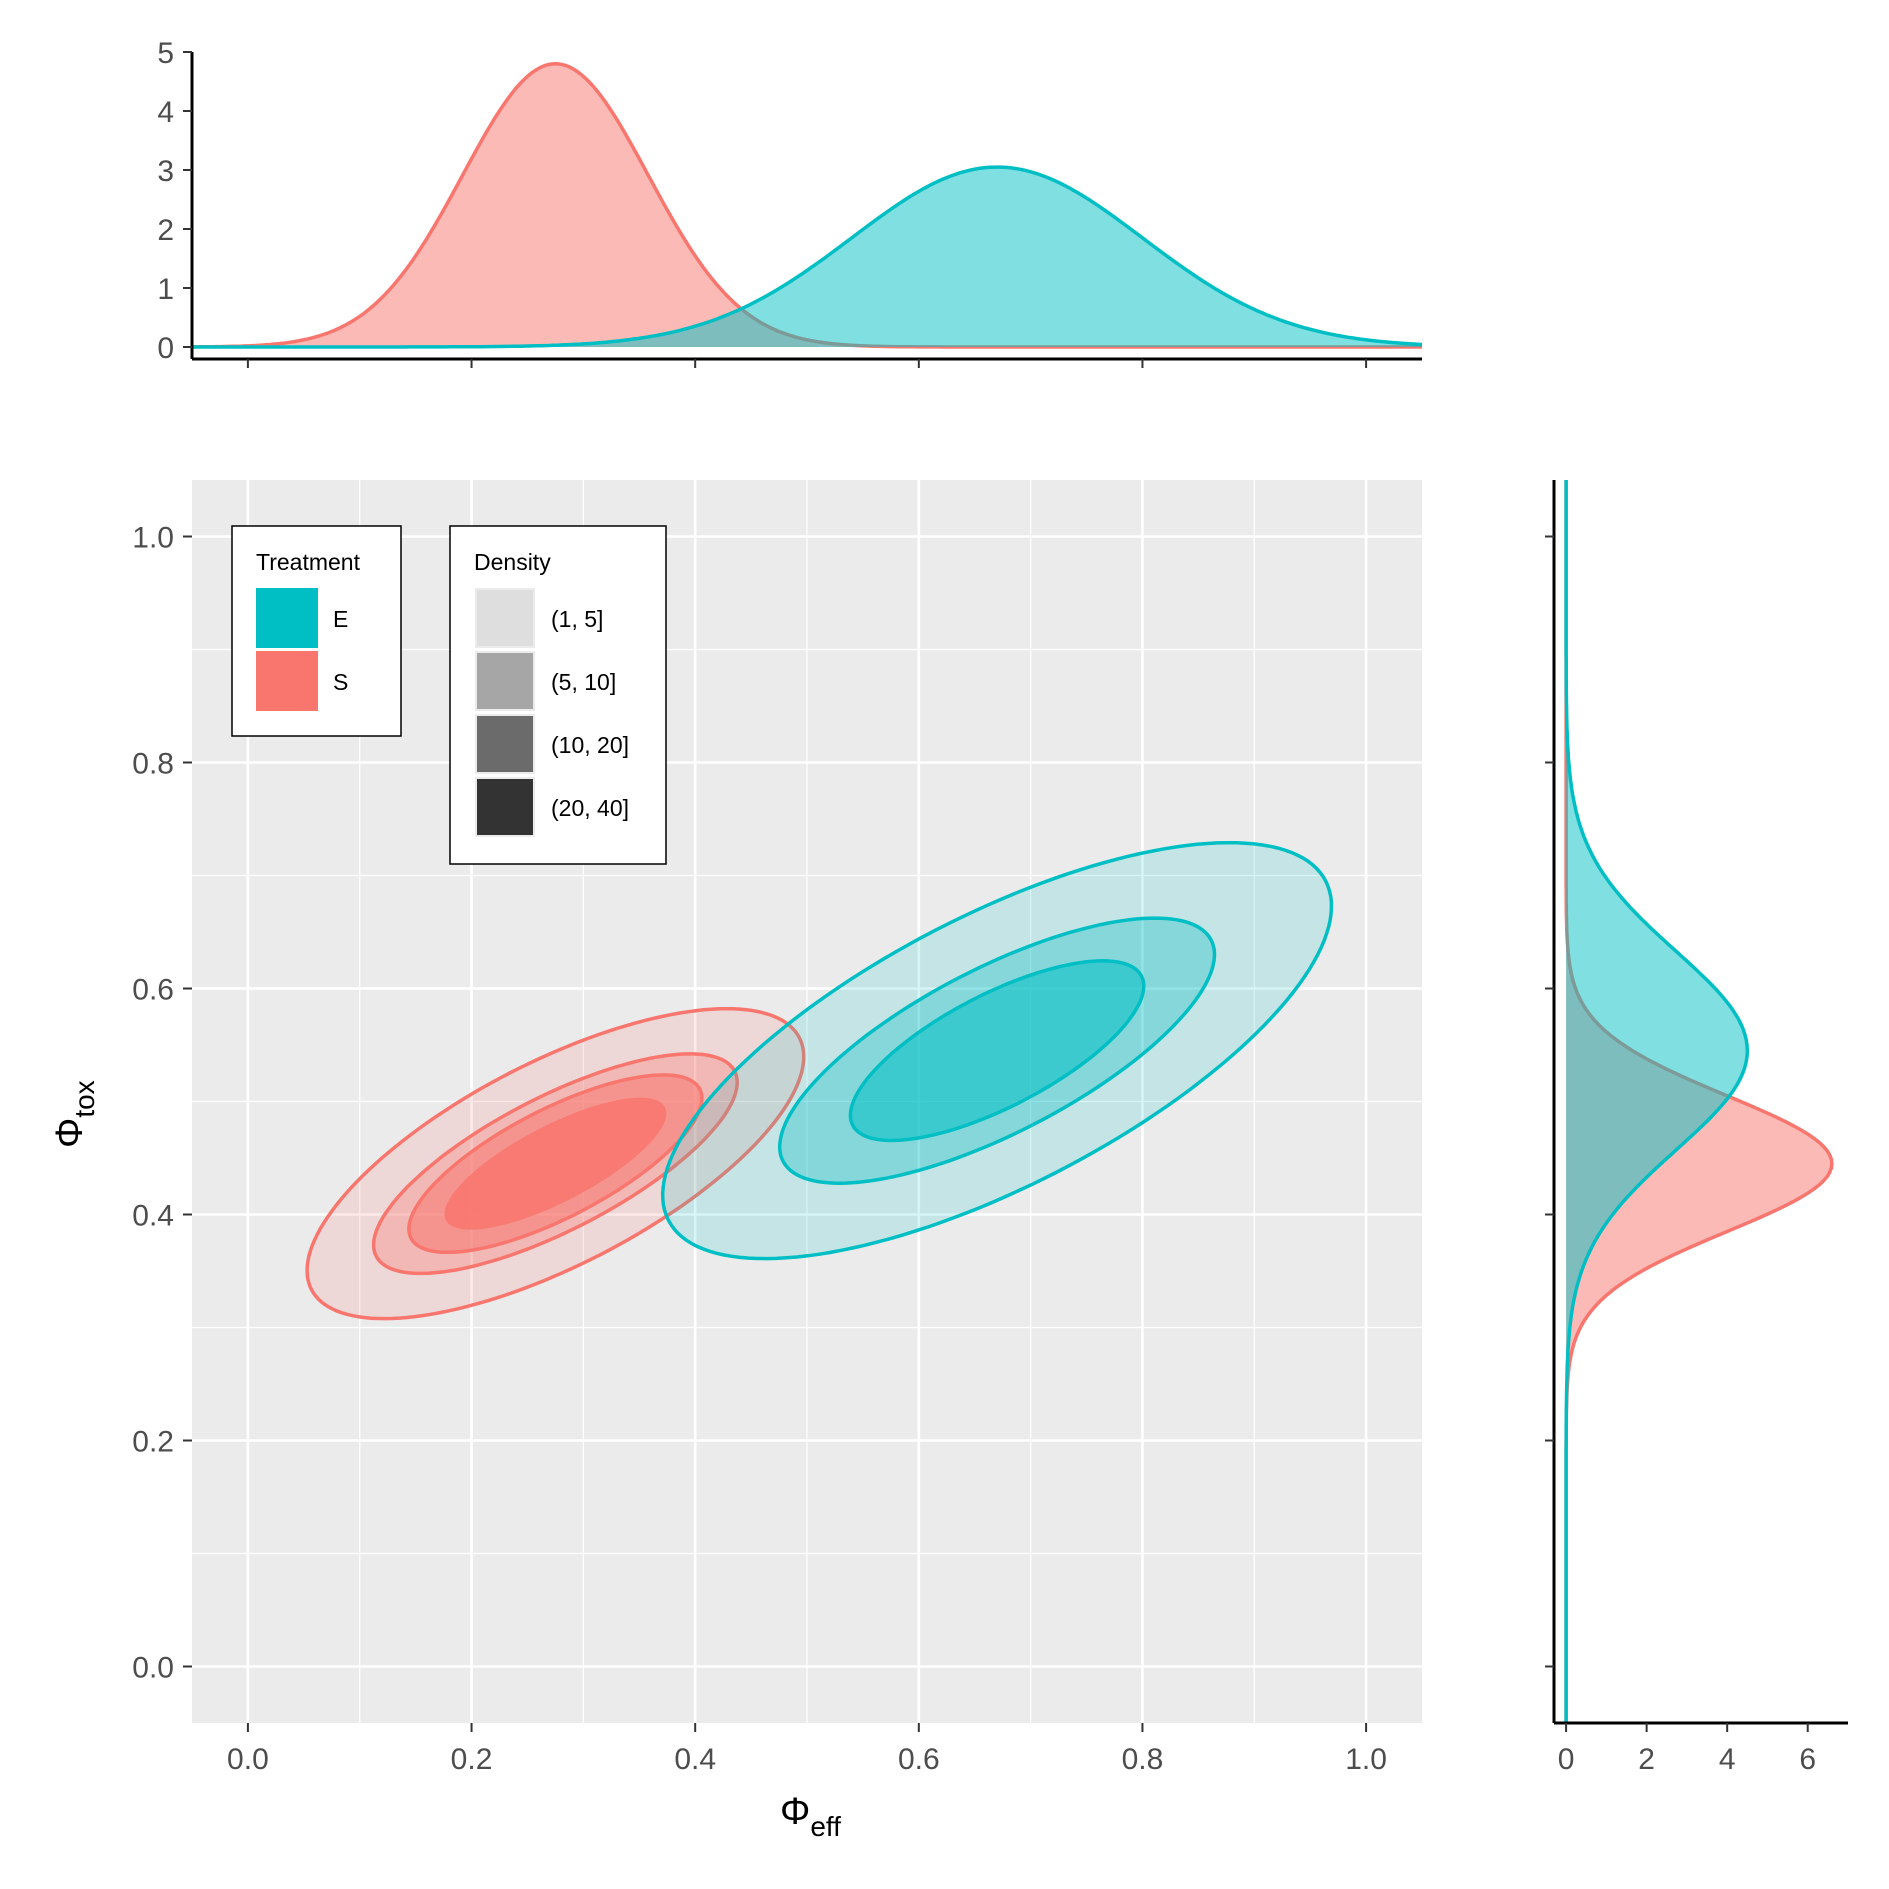  I want to click on right-density-line-e, so click(1657, 1101).